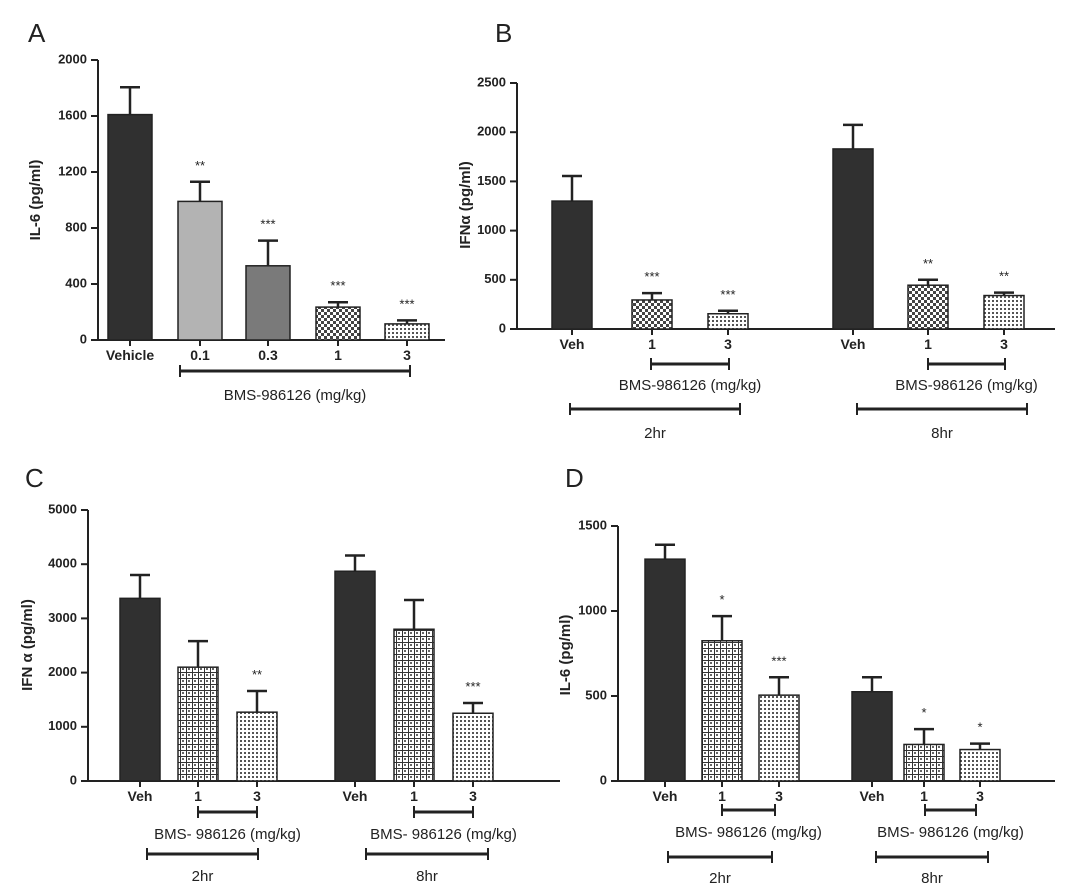  Describe the element at coordinates (34, 478) in the screenshot. I see `panel-letter: C` at that location.